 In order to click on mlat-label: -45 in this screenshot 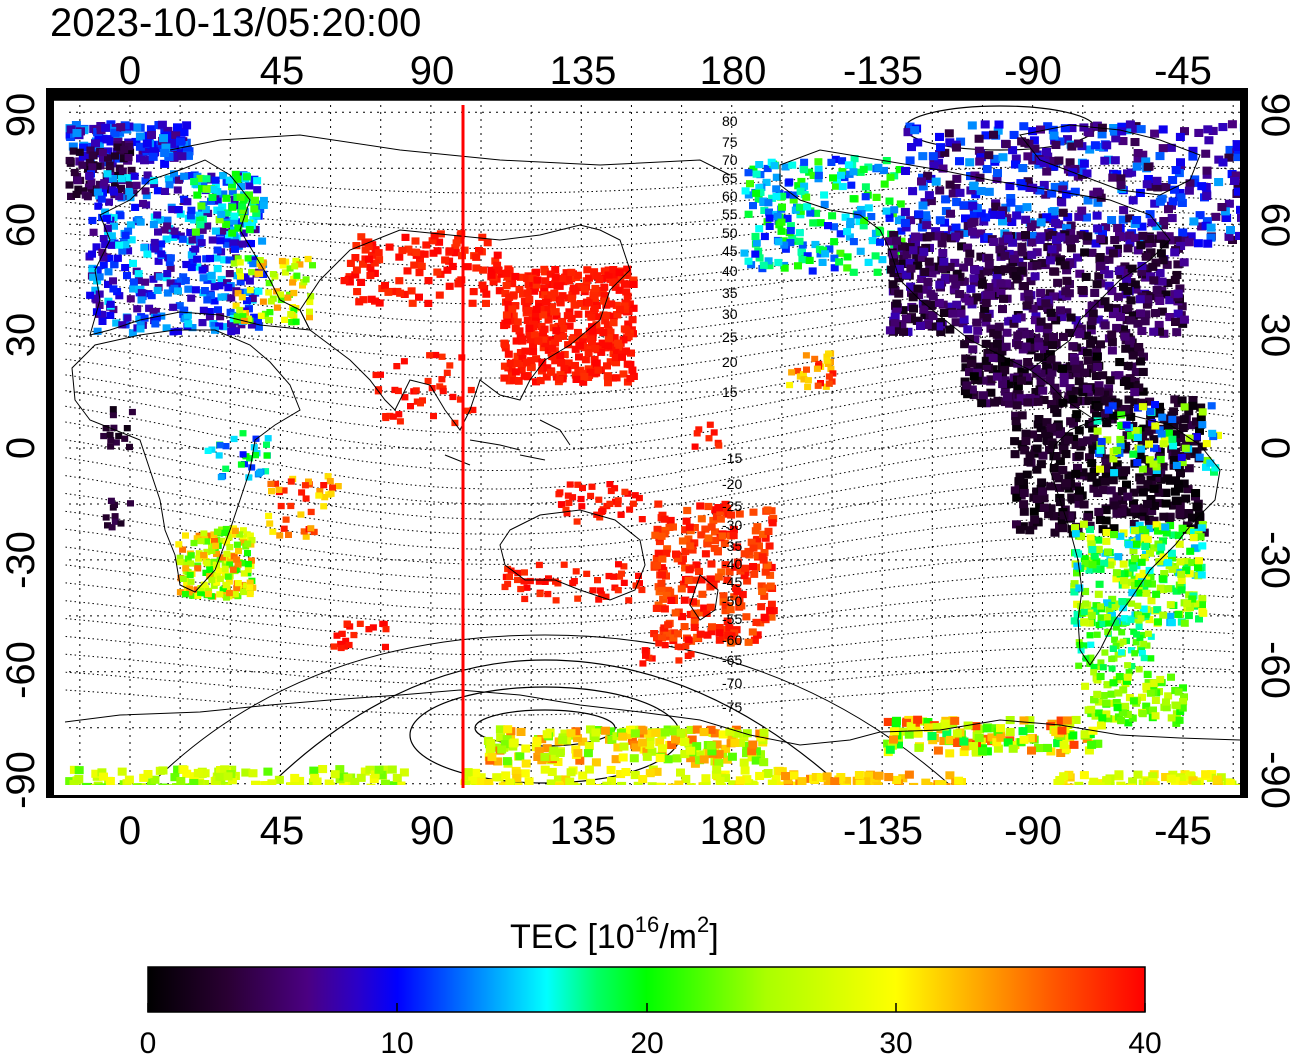, I will do `click(732, 582)`.